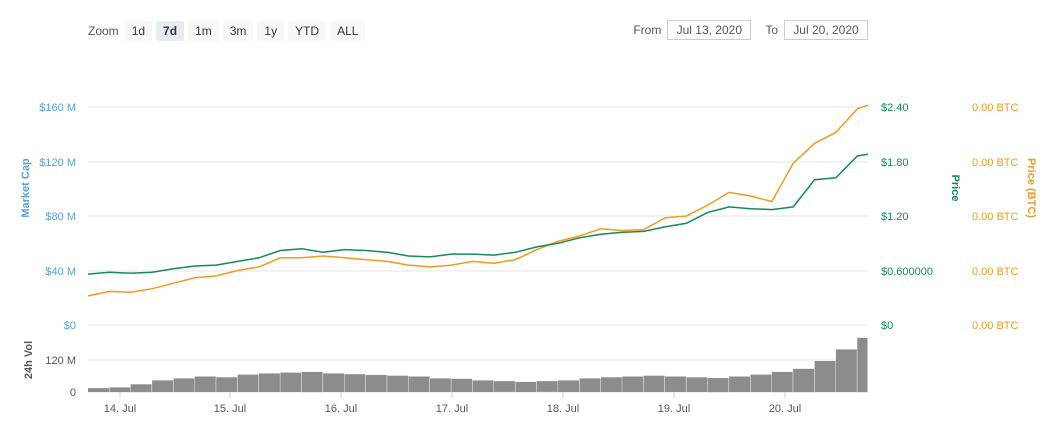 The height and width of the screenshot is (431, 1050). Describe the element at coordinates (709, 30) in the screenshot. I see `from-date-input` at that location.